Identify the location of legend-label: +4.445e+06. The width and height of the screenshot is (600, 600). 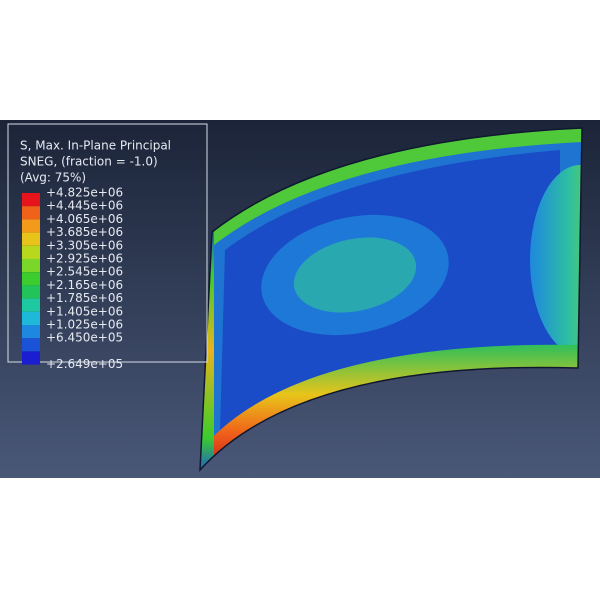
(84, 206).